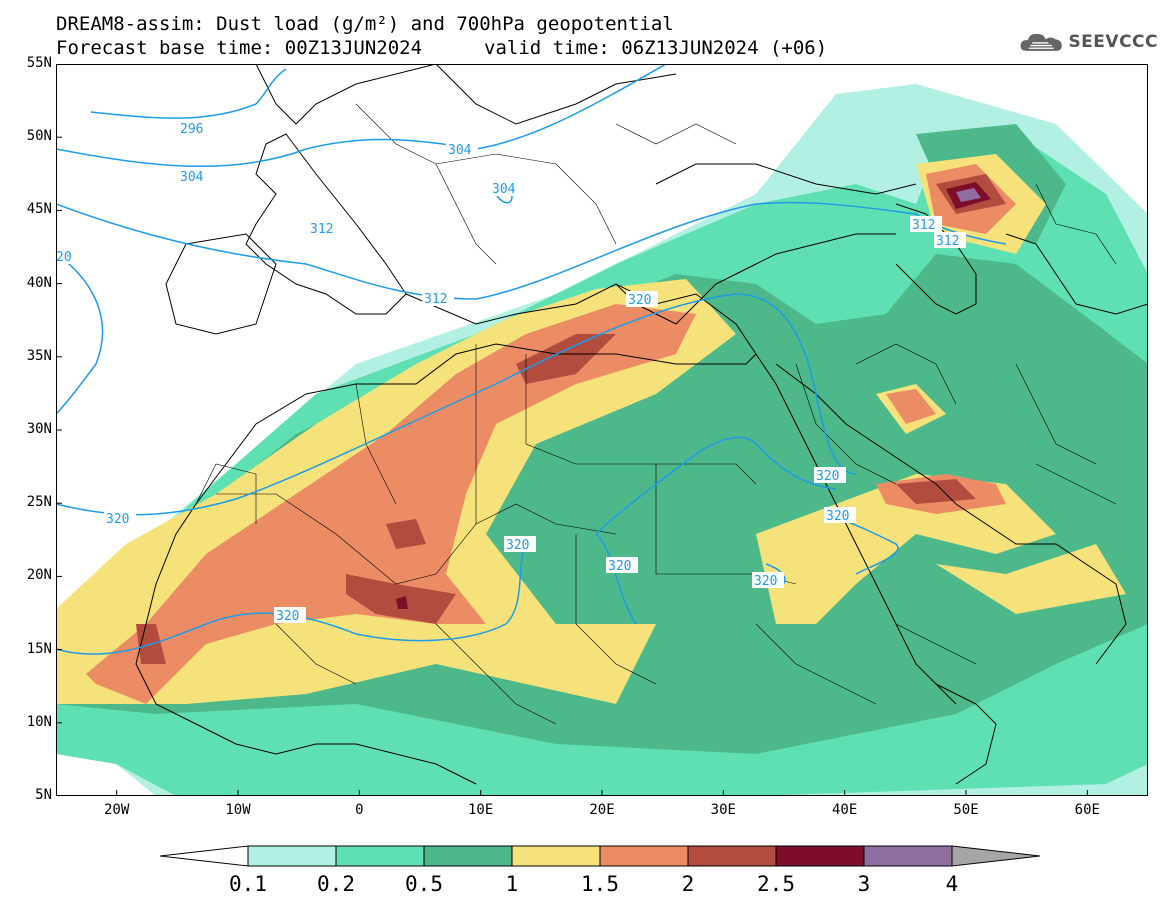 This screenshot has height=907, width=1165. I want to click on lon-tick-label: 10W, so click(238, 810).